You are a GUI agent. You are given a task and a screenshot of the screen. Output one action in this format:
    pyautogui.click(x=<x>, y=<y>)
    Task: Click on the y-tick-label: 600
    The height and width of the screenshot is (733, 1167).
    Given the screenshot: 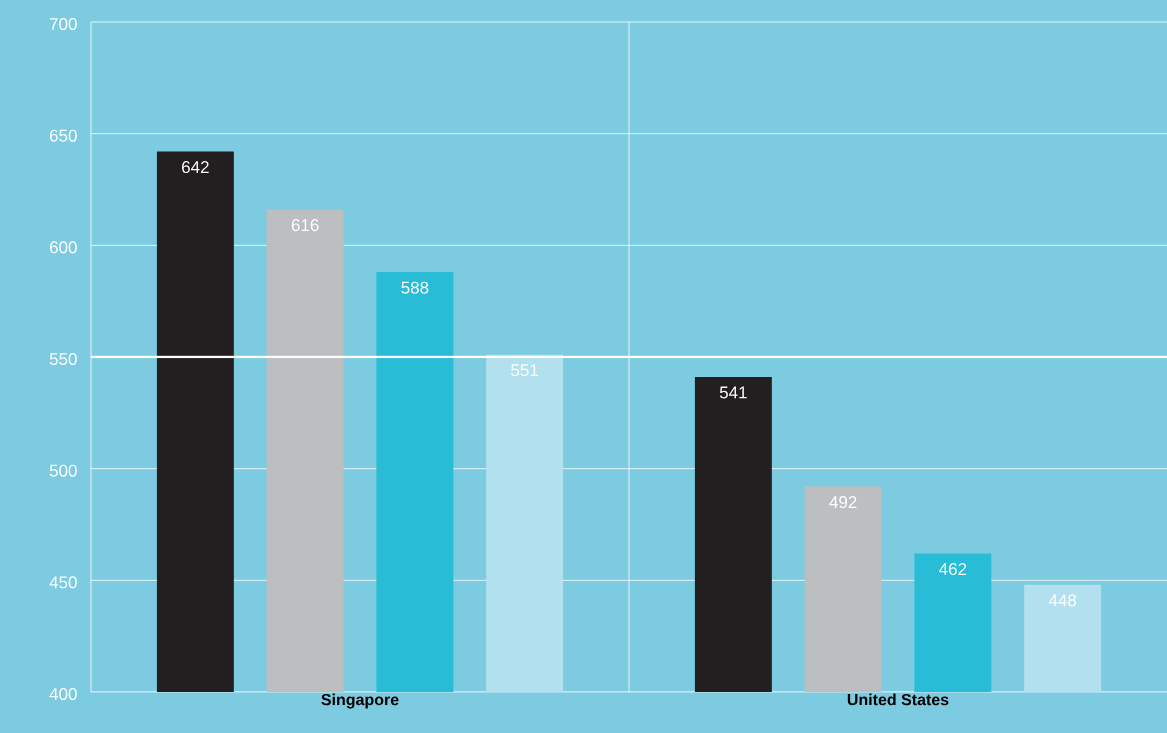 What is the action you would take?
    pyautogui.click(x=63, y=247)
    